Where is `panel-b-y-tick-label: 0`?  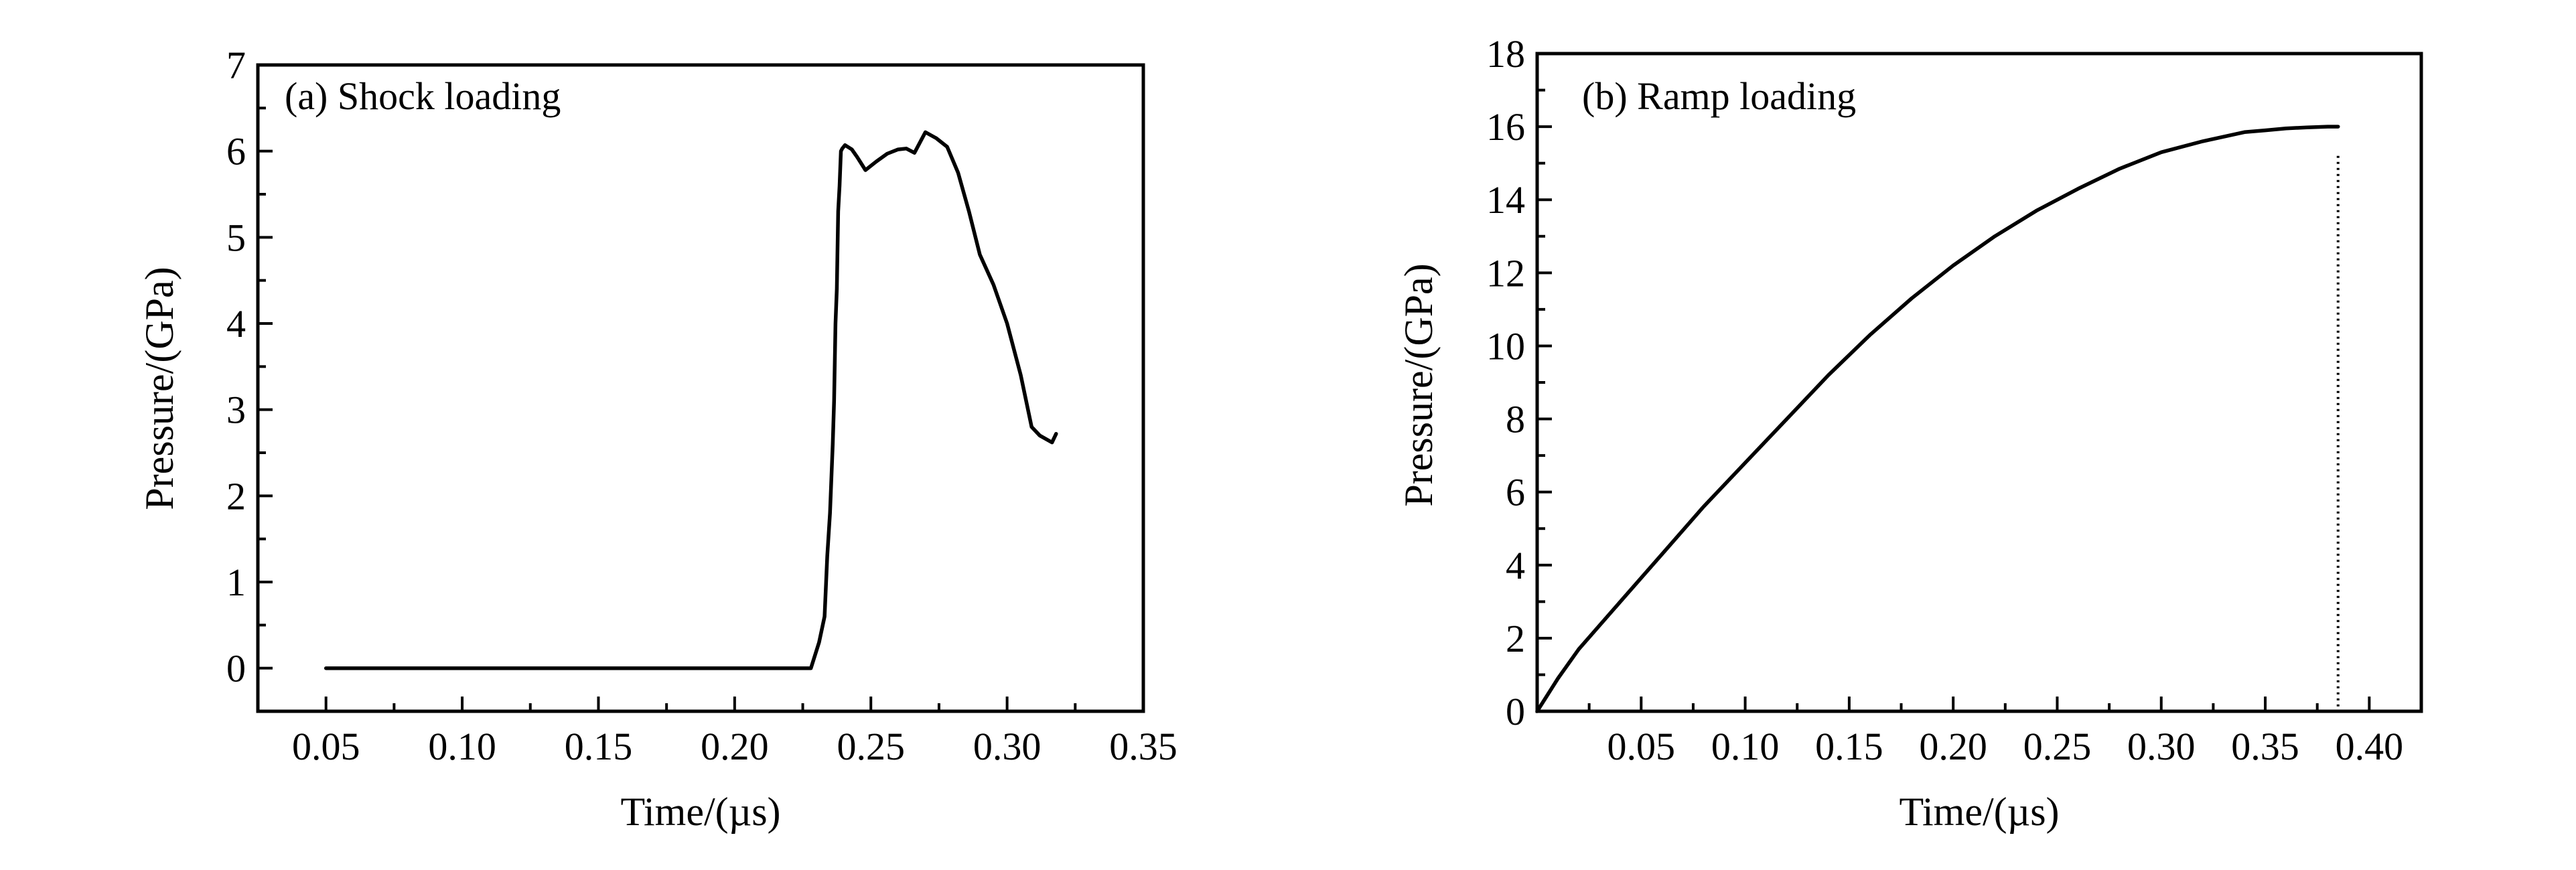 panel-b-y-tick-label: 0 is located at coordinates (1515, 711).